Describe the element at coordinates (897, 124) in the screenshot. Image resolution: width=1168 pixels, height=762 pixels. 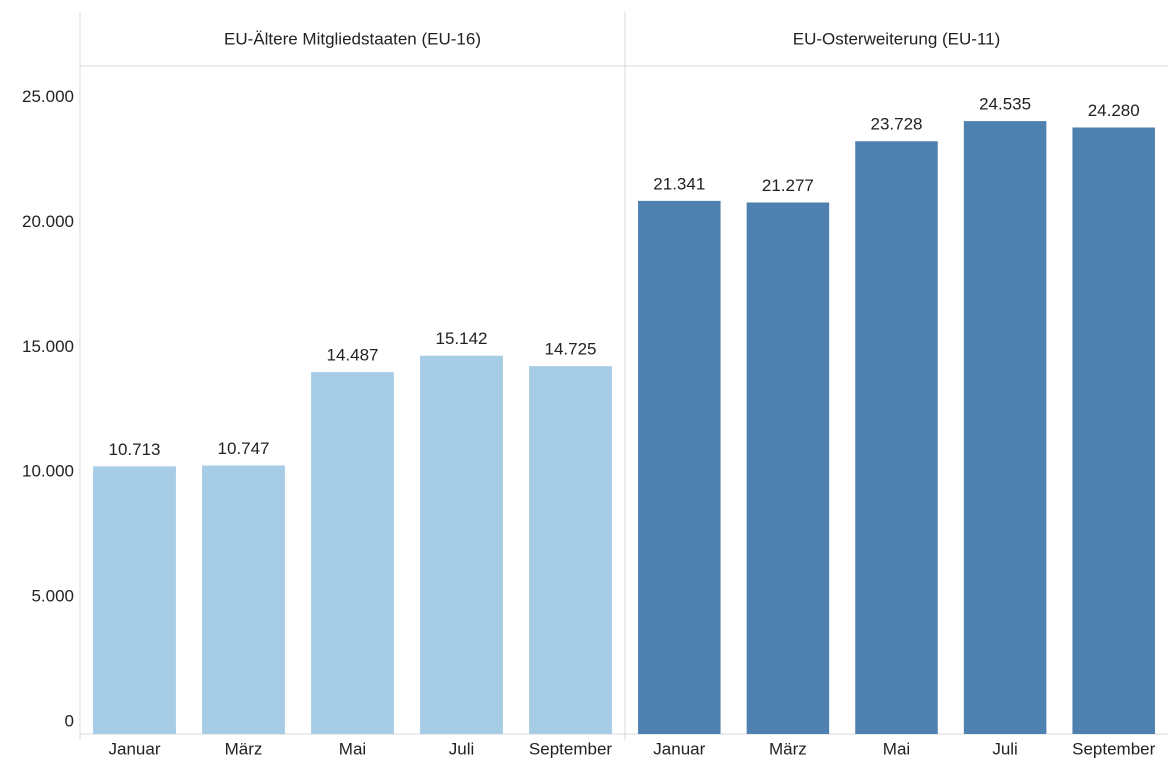
I see `value-label: 23.728` at that location.